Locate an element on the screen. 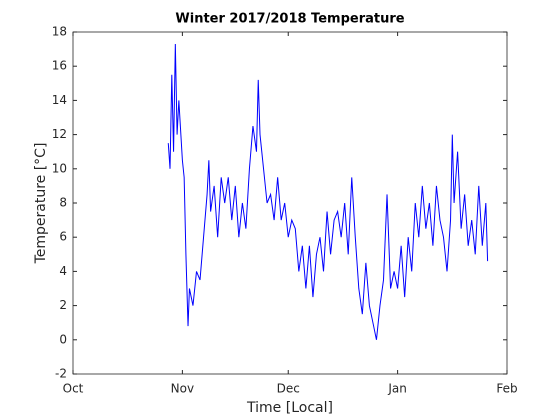  chart-title: Winter 2017/2018 Temperature is located at coordinates (289, 19).